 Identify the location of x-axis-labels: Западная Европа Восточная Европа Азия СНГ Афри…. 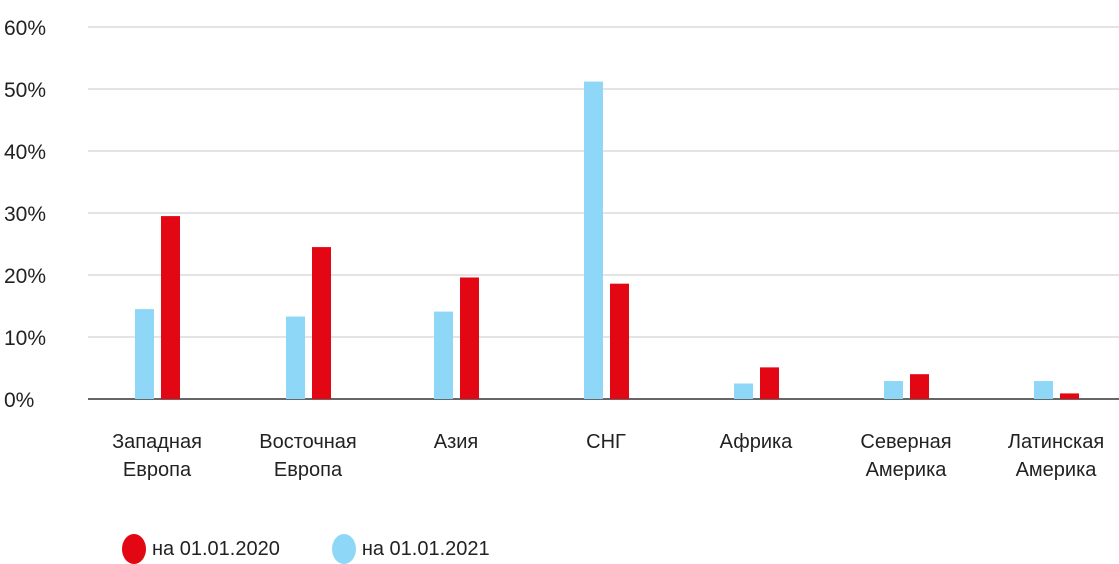
(608, 456).